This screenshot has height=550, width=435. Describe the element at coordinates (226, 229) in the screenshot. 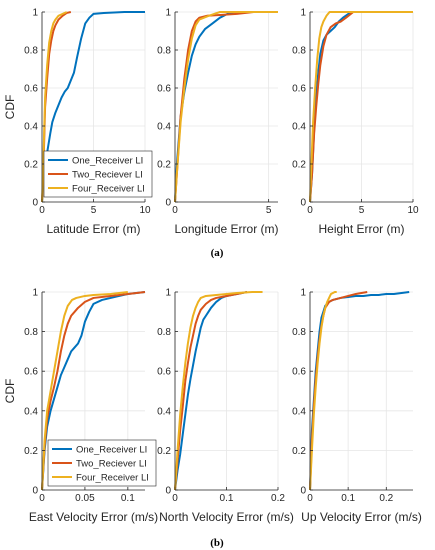

I see `x-axis-label: Longitude Error (m)` at that location.